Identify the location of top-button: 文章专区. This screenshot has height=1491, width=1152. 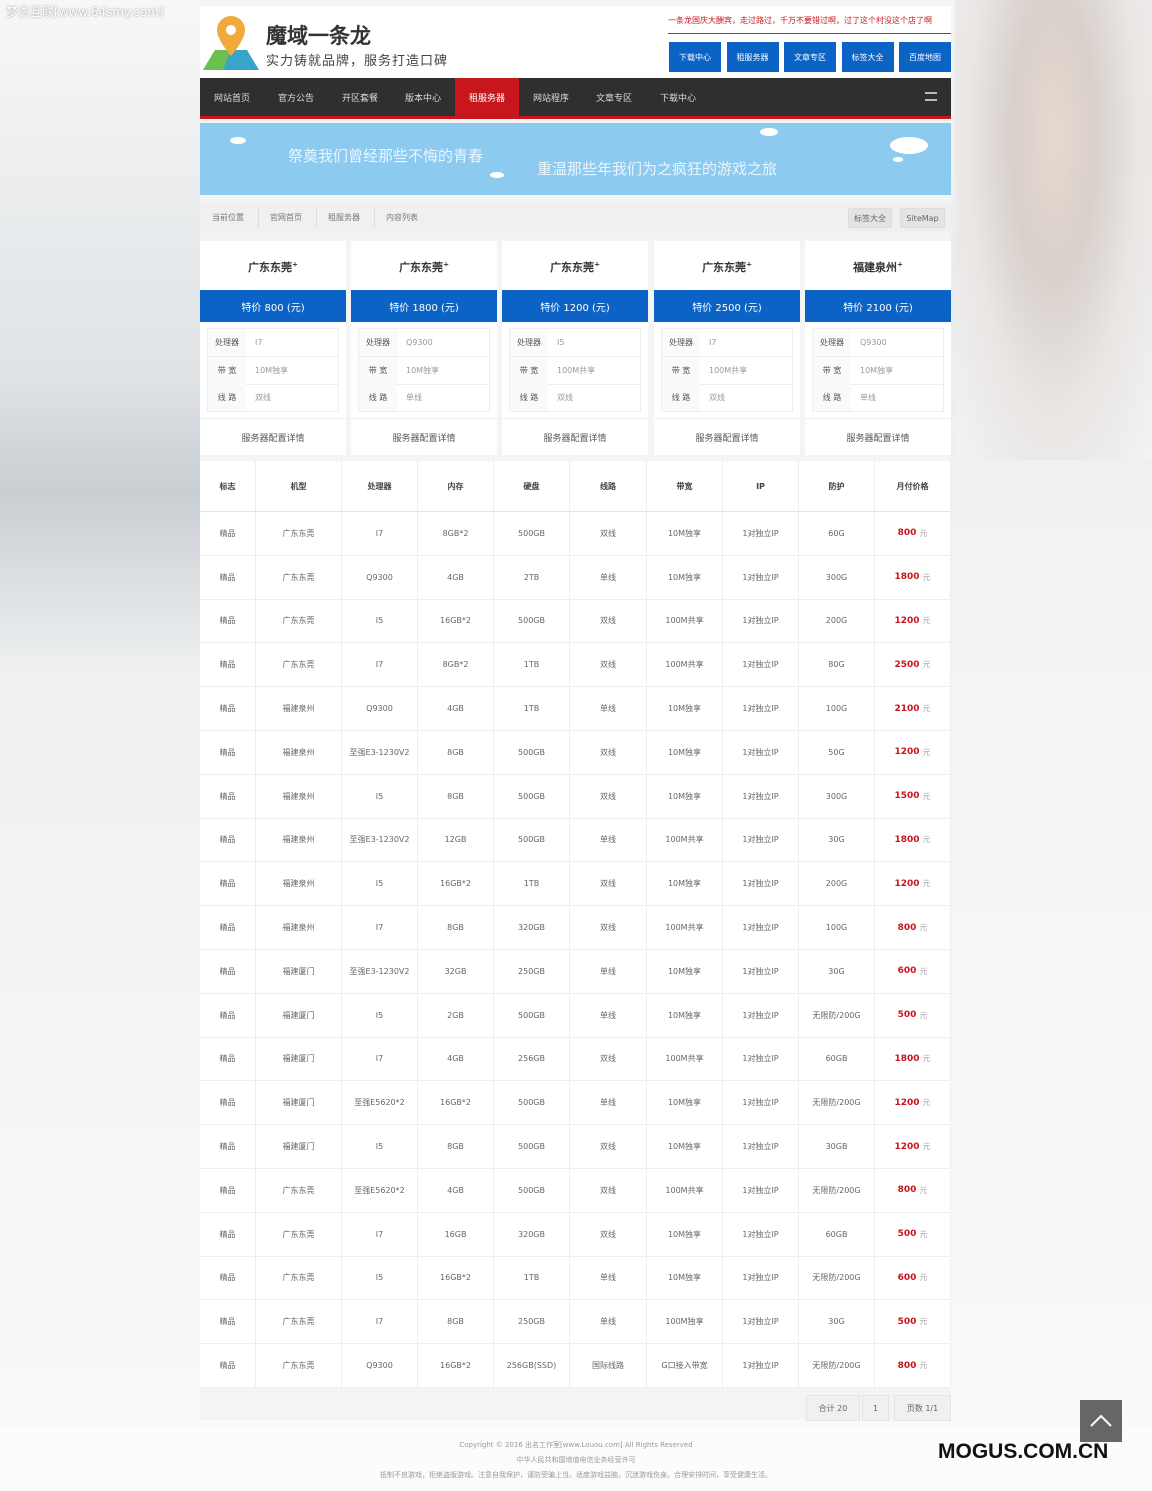
(810, 57).